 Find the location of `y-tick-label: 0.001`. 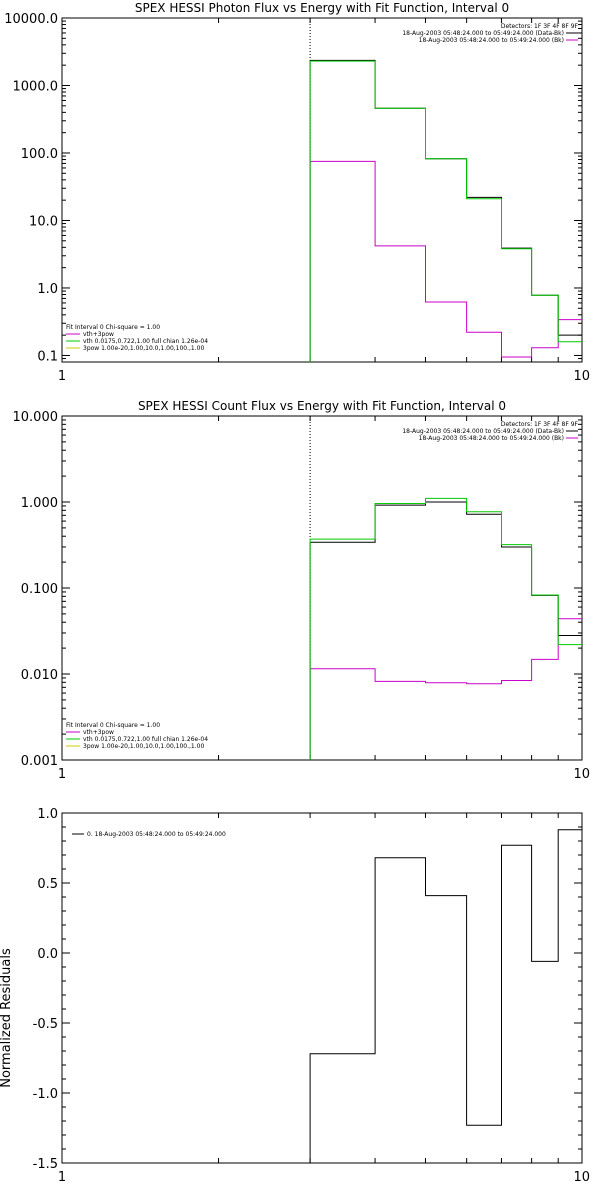

y-tick-label: 0.001 is located at coordinates (39, 761).